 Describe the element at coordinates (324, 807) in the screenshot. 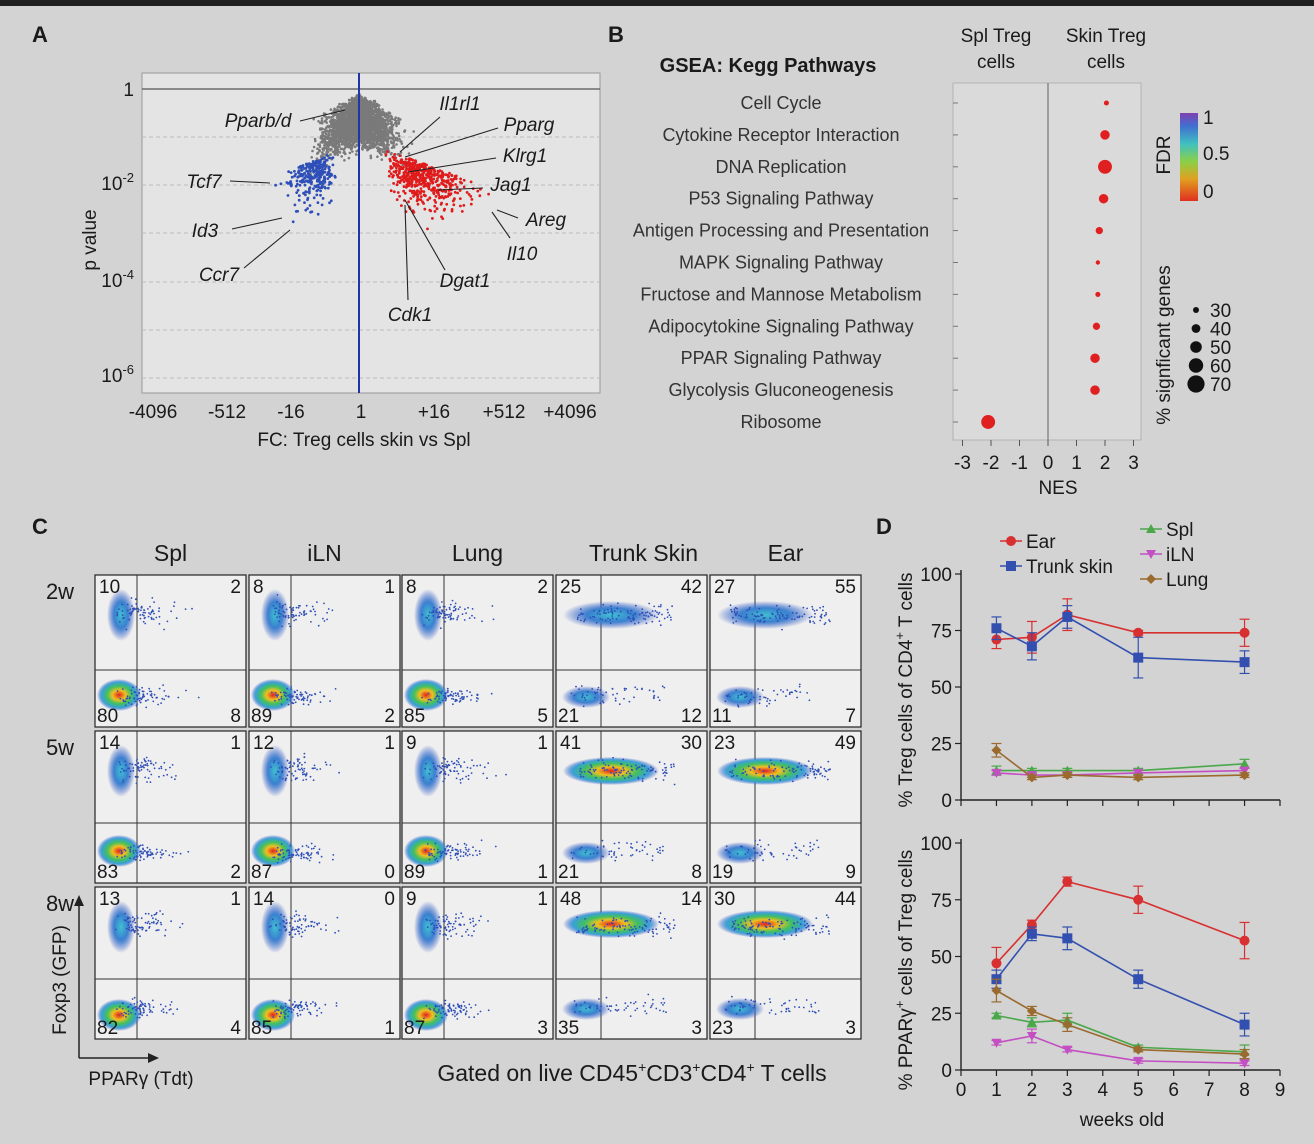

I see `flow-plot: 12 187 0` at that location.